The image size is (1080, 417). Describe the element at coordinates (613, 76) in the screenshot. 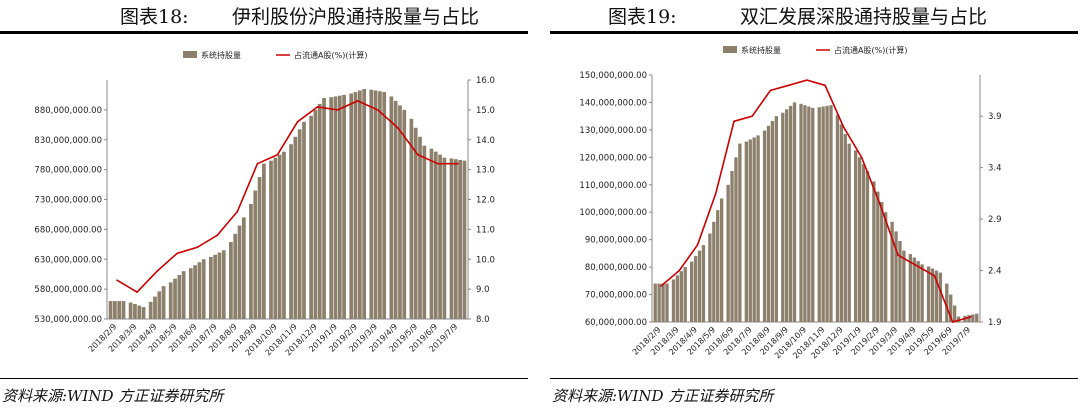

I see `y-left-tick-label: 150,000,000.00` at that location.